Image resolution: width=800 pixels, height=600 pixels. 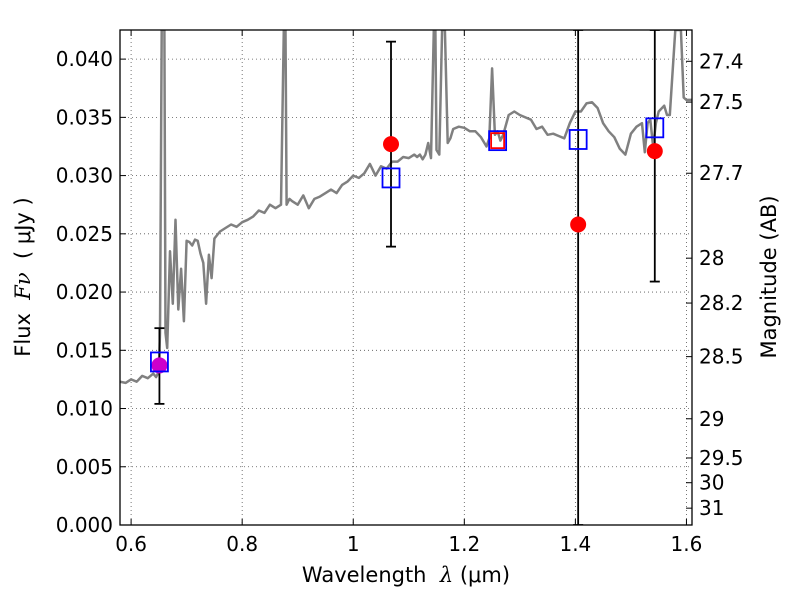 What do you see at coordinates (84, 350) in the screenshot?
I see `y-tick-label: 0.015` at bounding box center [84, 350].